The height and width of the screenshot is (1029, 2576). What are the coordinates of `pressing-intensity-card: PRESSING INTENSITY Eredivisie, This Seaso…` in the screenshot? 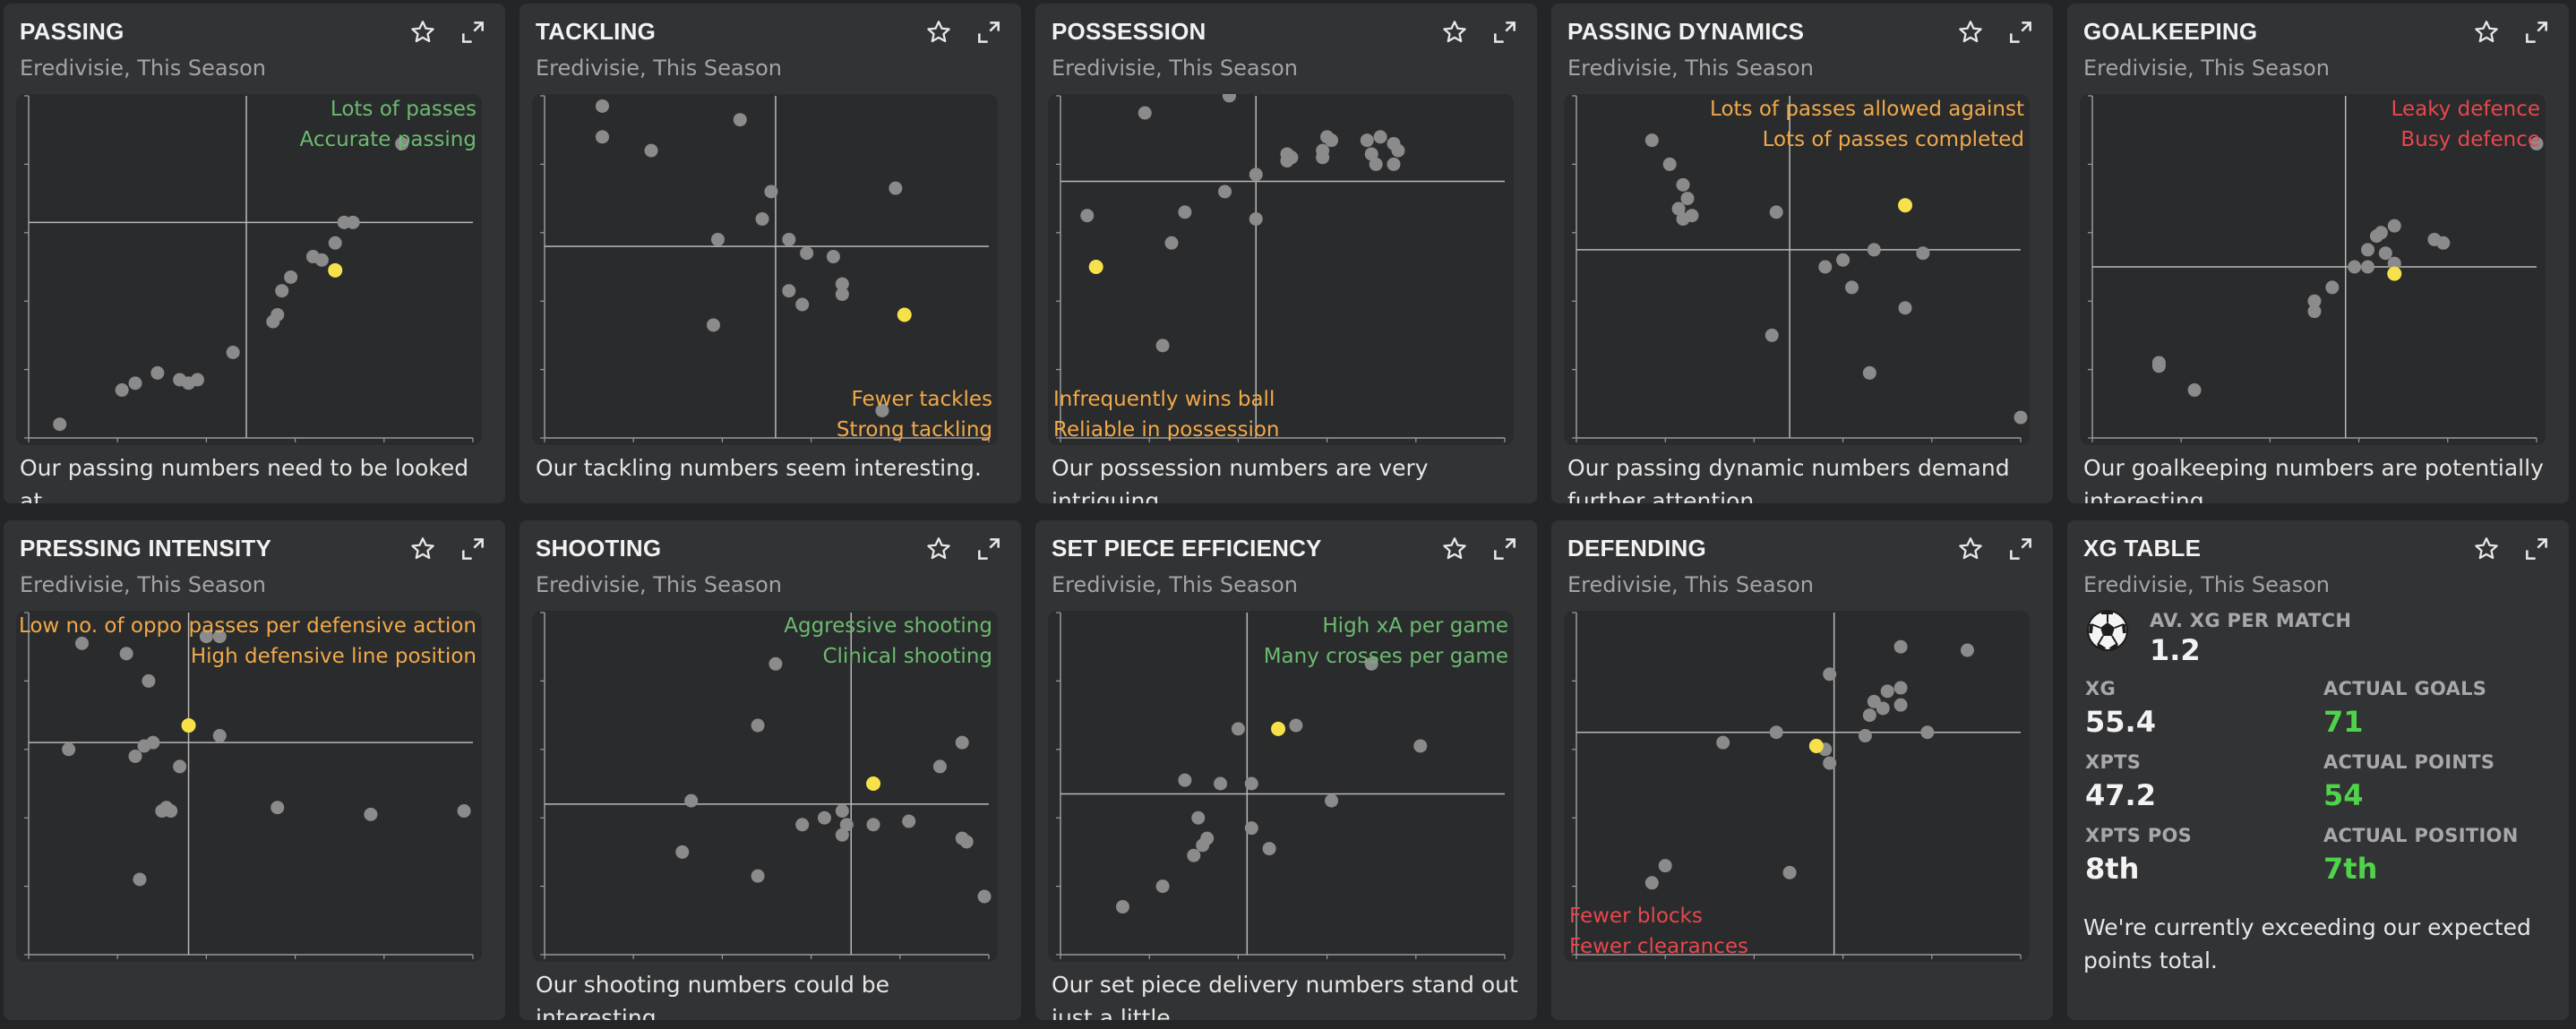 It's located at (254, 770).